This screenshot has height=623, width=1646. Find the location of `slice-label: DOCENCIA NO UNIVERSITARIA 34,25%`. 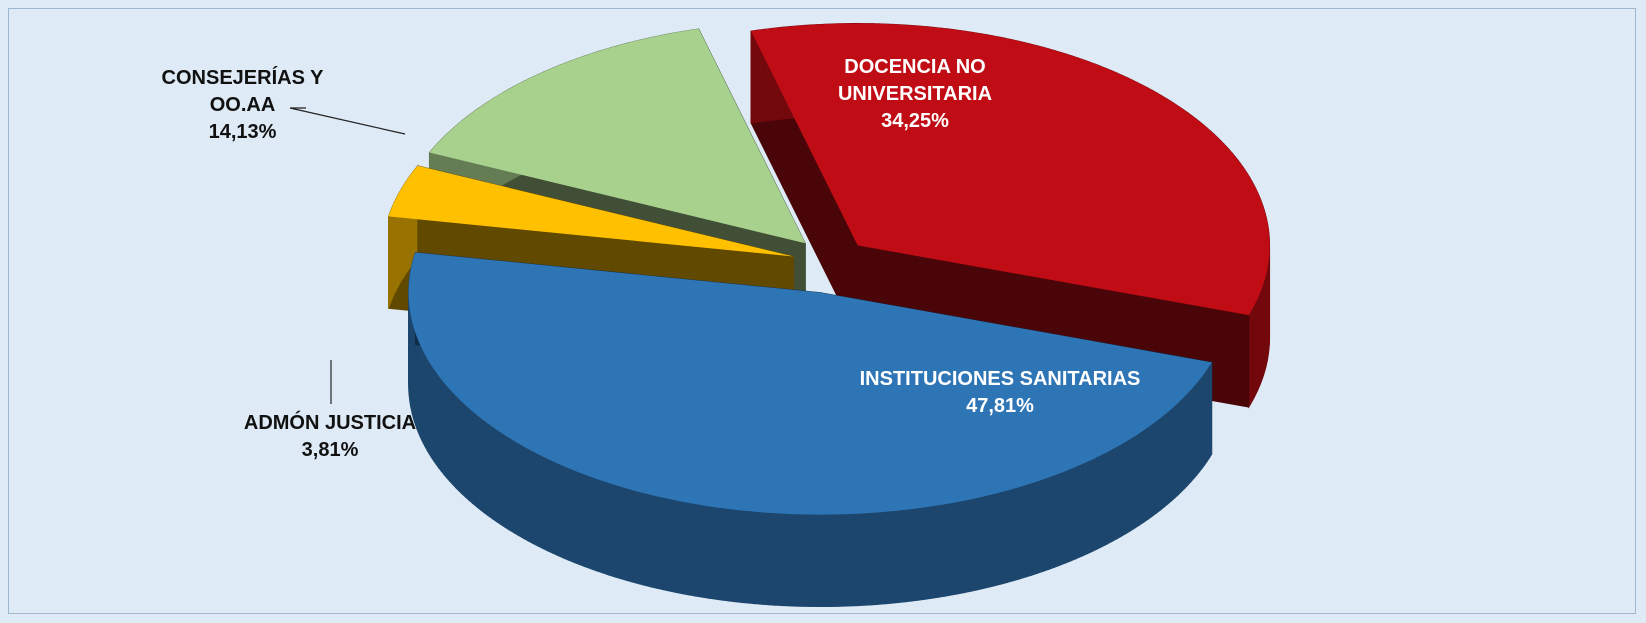

slice-label: DOCENCIA NO UNIVERSITARIA 34,25% is located at coordinates (915, 94).